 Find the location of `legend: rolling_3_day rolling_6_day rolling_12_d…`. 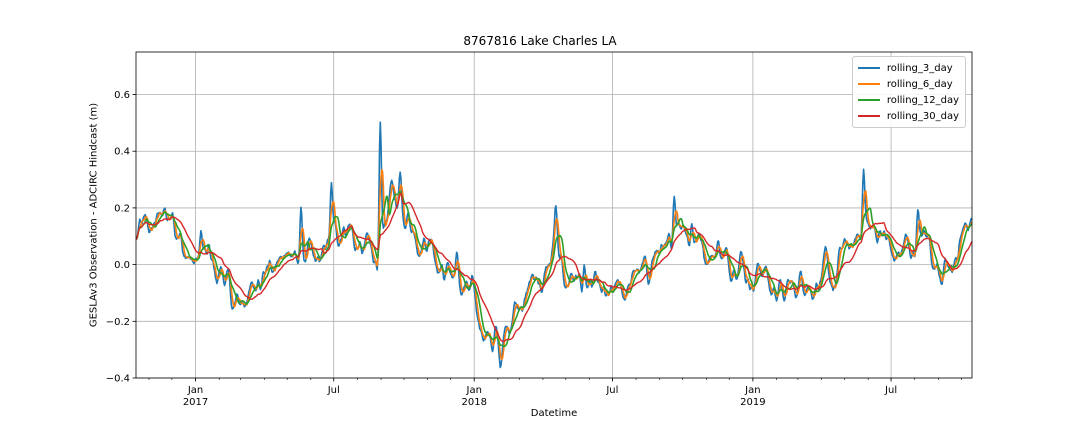

legend: rolling_3_day rolling_6_day rolling_12_d… is located at coordinates (908, 92).